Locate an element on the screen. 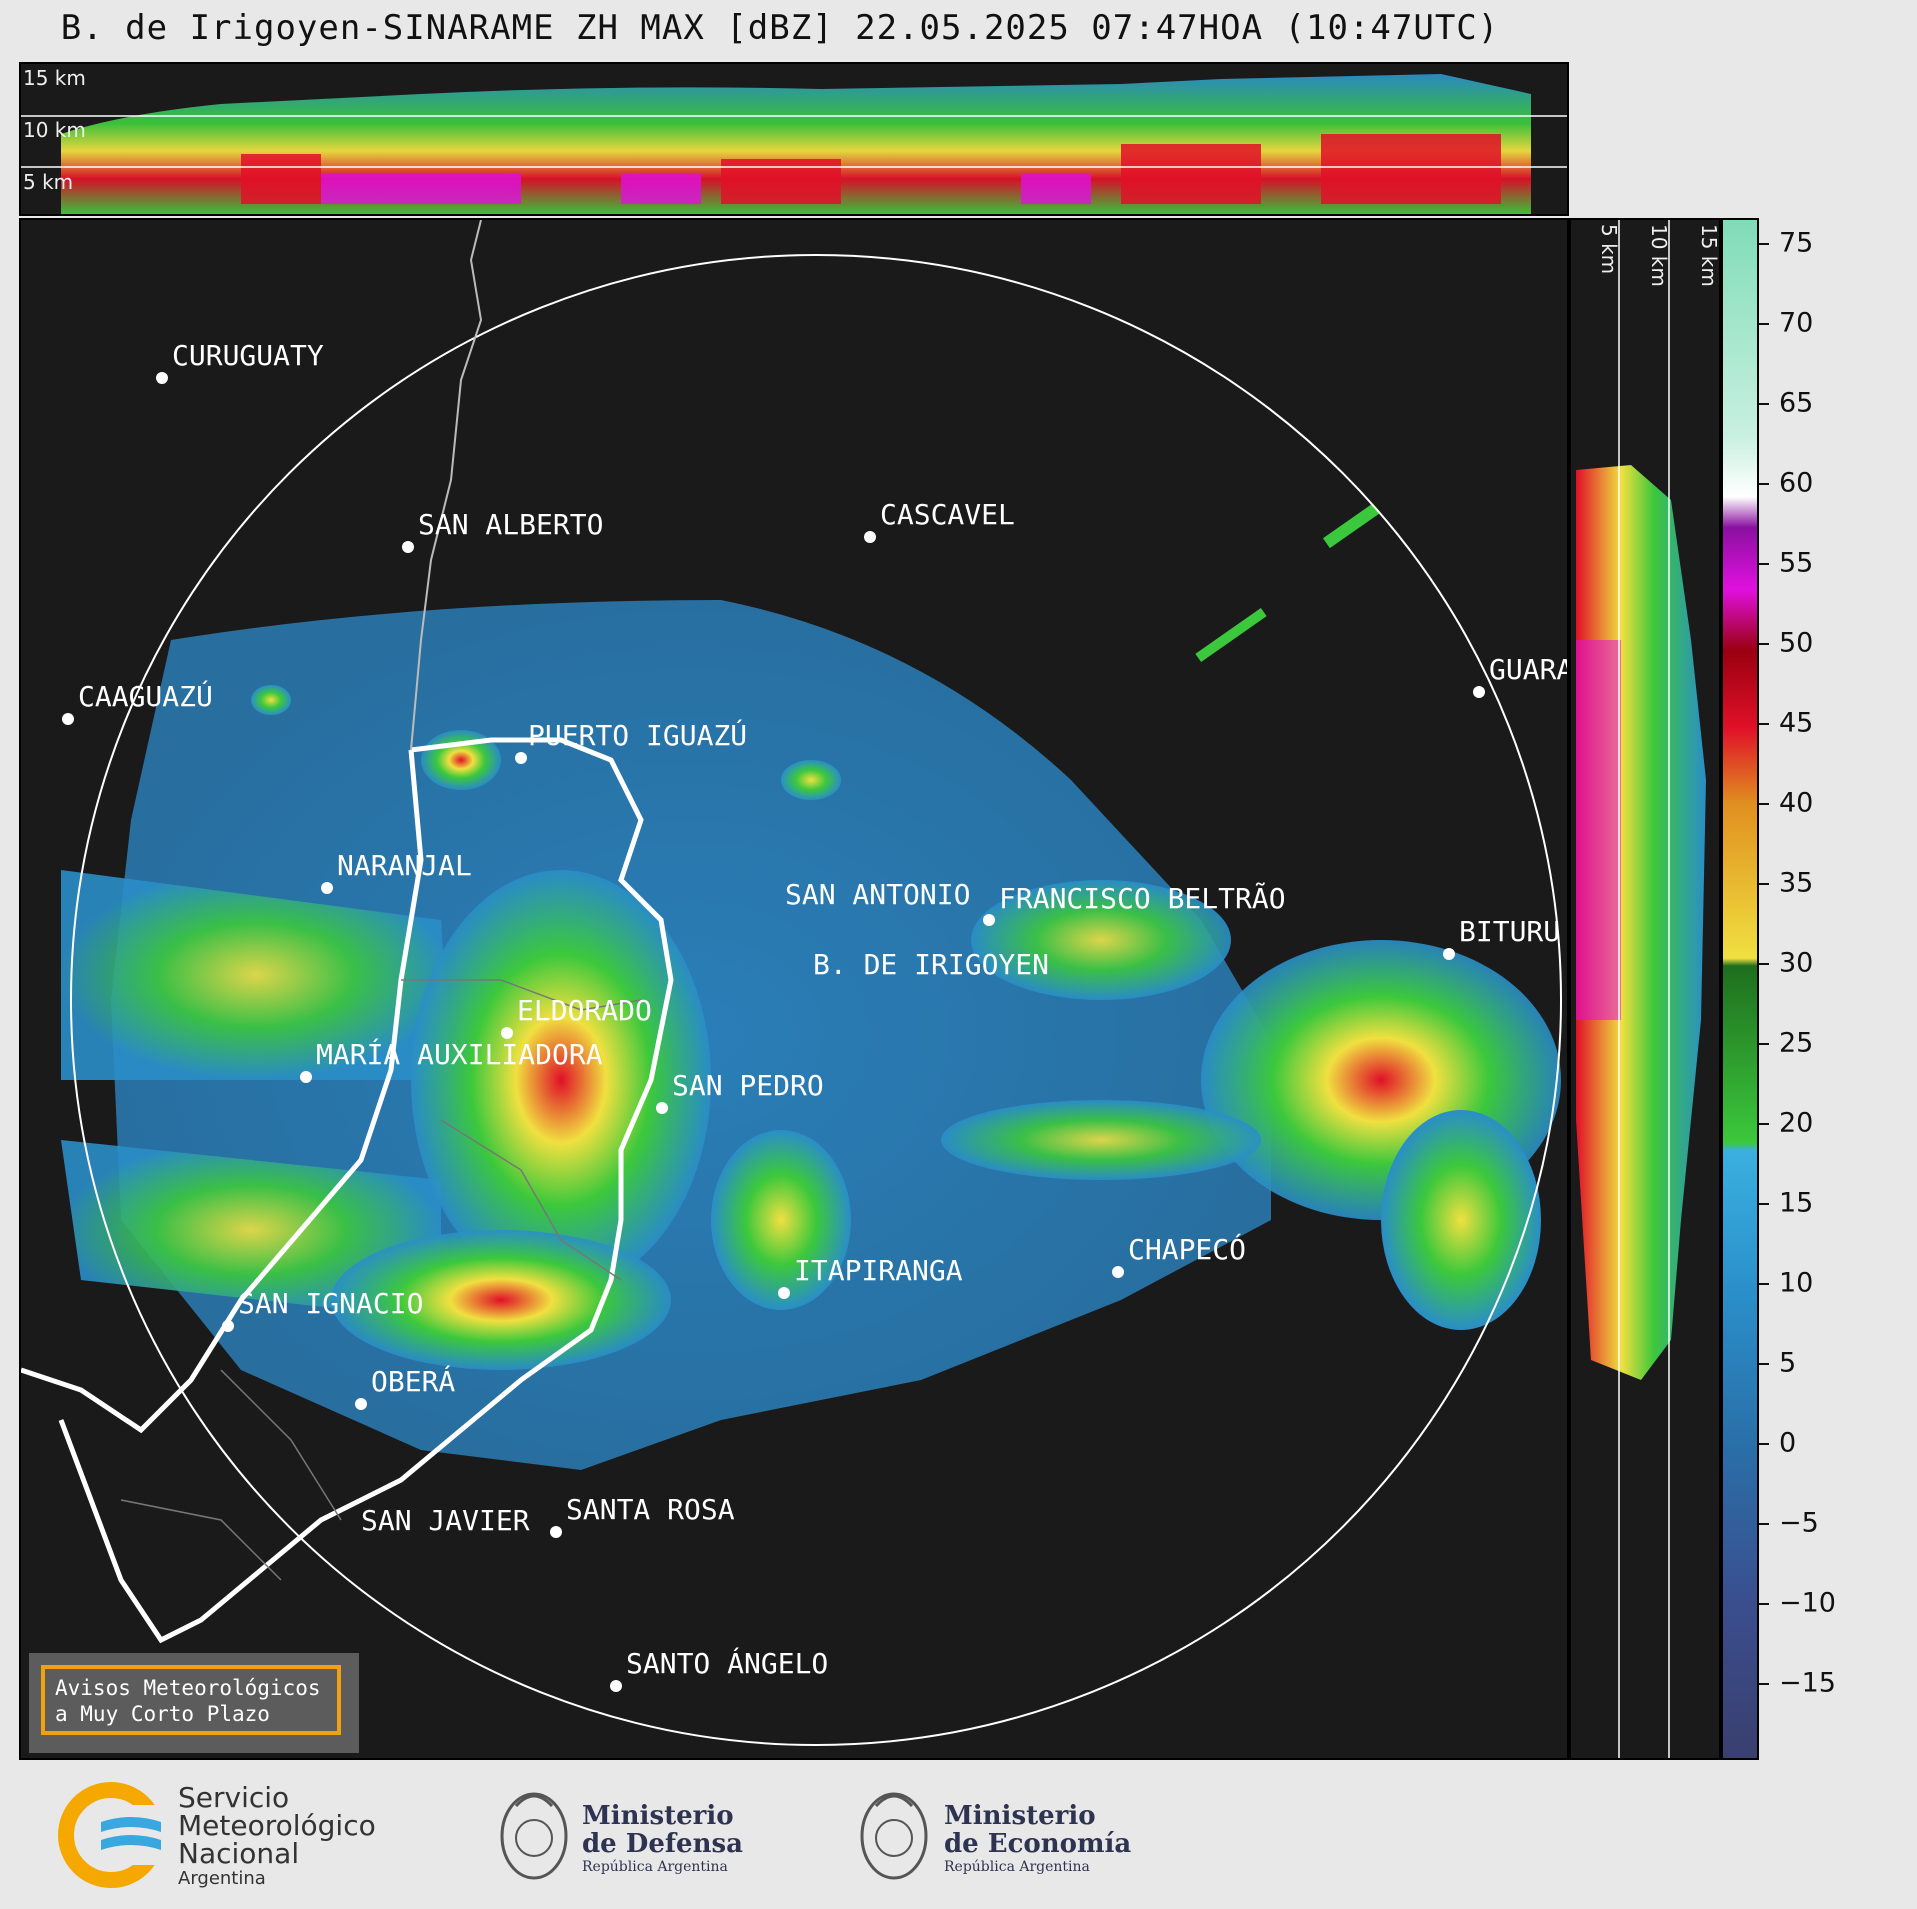  economia-line1: Ministerio is located at coordinates (1020, 1816).